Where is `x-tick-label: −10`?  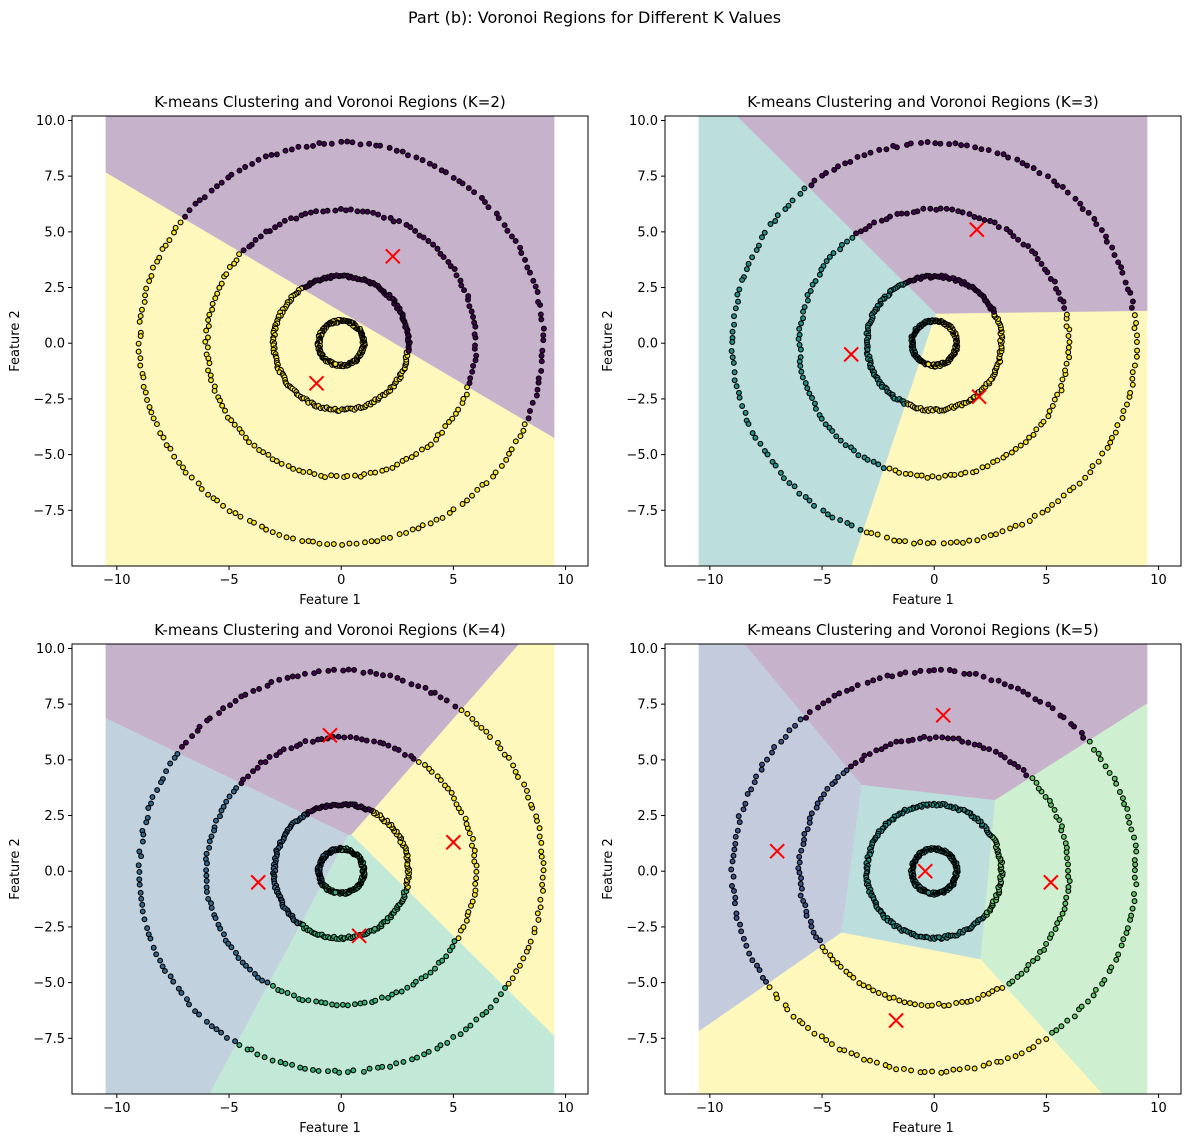
x-tick-label: −10 is located at coordinates (709, 1108).